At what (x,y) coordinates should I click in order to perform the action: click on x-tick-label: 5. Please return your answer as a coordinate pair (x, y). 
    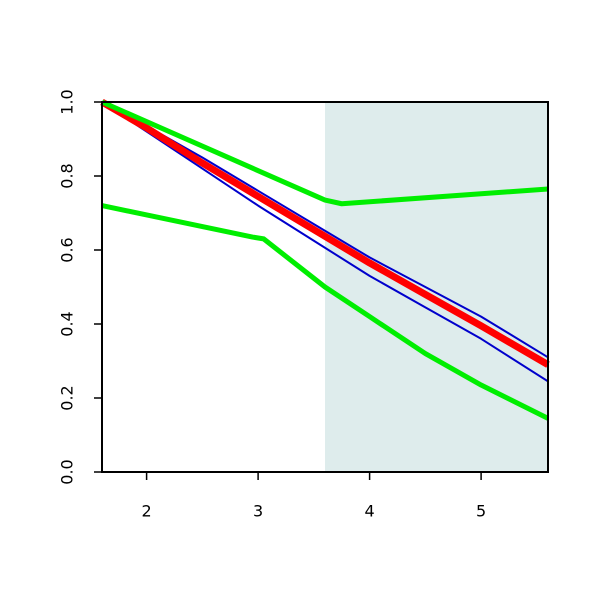
    Looking at the image, I should click on (481, 511).